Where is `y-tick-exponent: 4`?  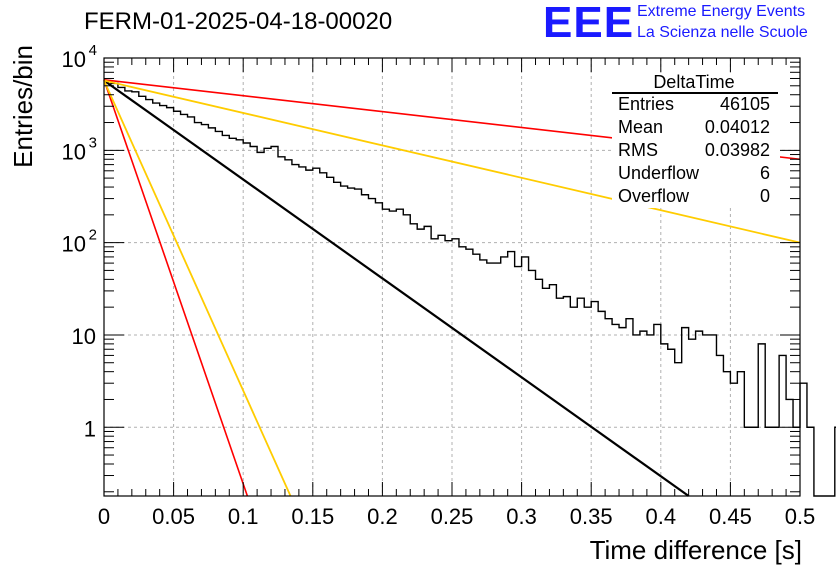 y-tick-exponent: 4 is located at coordinates (93, 50).